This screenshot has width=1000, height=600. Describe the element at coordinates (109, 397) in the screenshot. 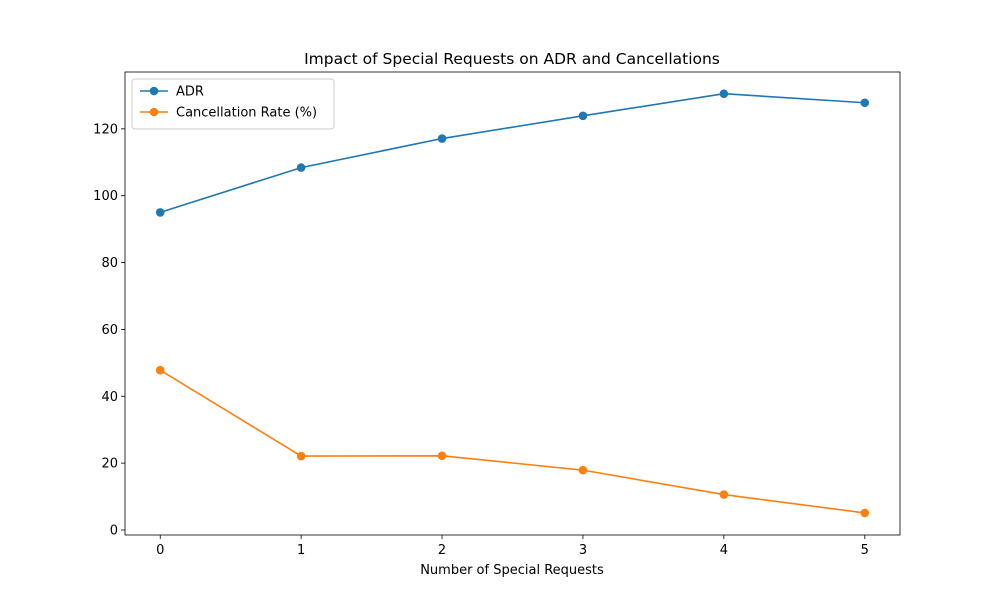

I see `y-tick-label: 40` at that location.